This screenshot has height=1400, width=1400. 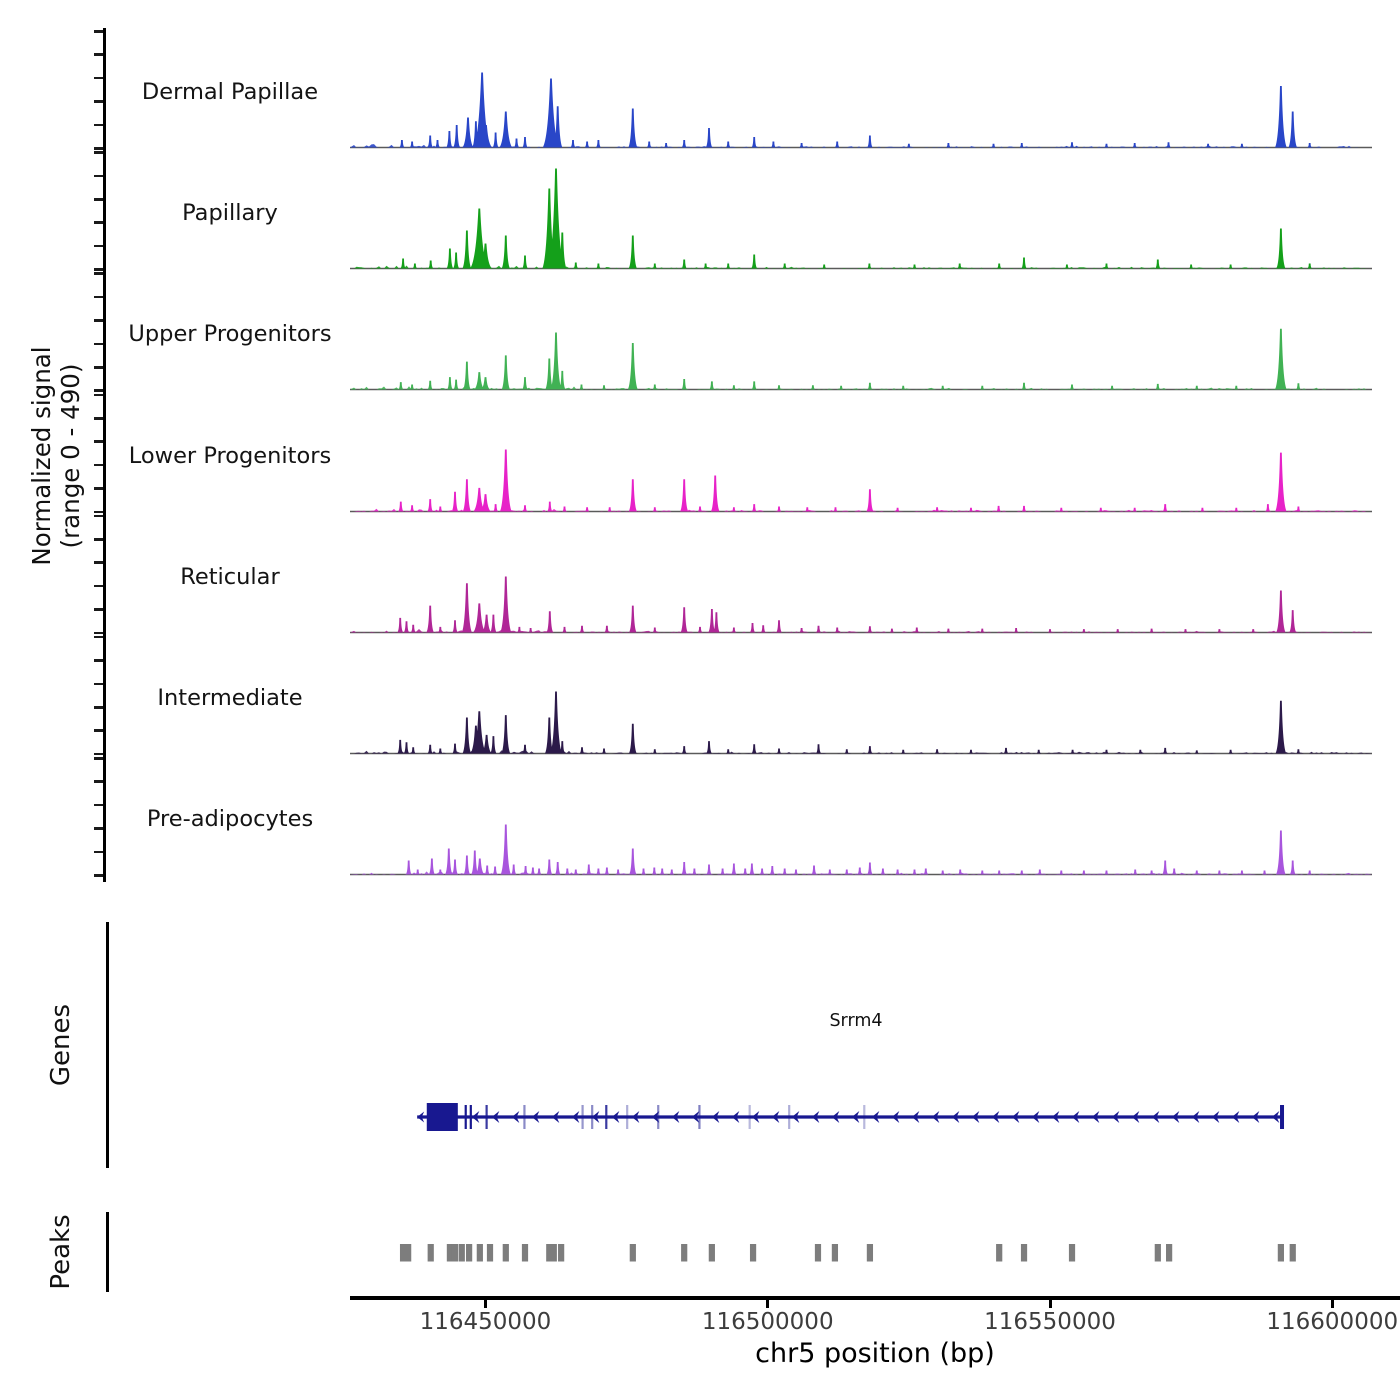 What do you see at coordinates (767, 1322) in the screenshot?
I see `x-axis-tick-label: 116500000` at bounding box center [767, 1322].